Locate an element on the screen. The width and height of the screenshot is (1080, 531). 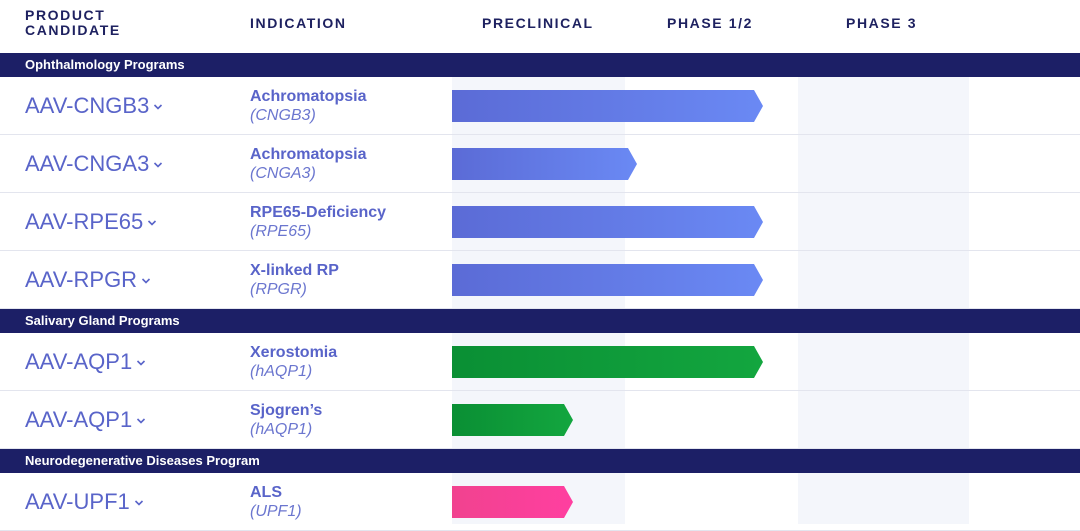
pipeline-row: AAV-CNGB3 Achromatopsia (CNGB3) is located at coordinates (540, 106).